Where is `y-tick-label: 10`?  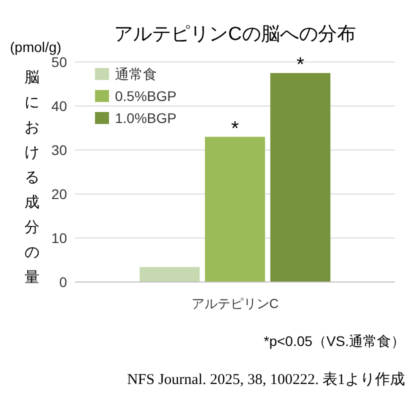
y-tick-label: 10 is located at coordinates (59, 238).